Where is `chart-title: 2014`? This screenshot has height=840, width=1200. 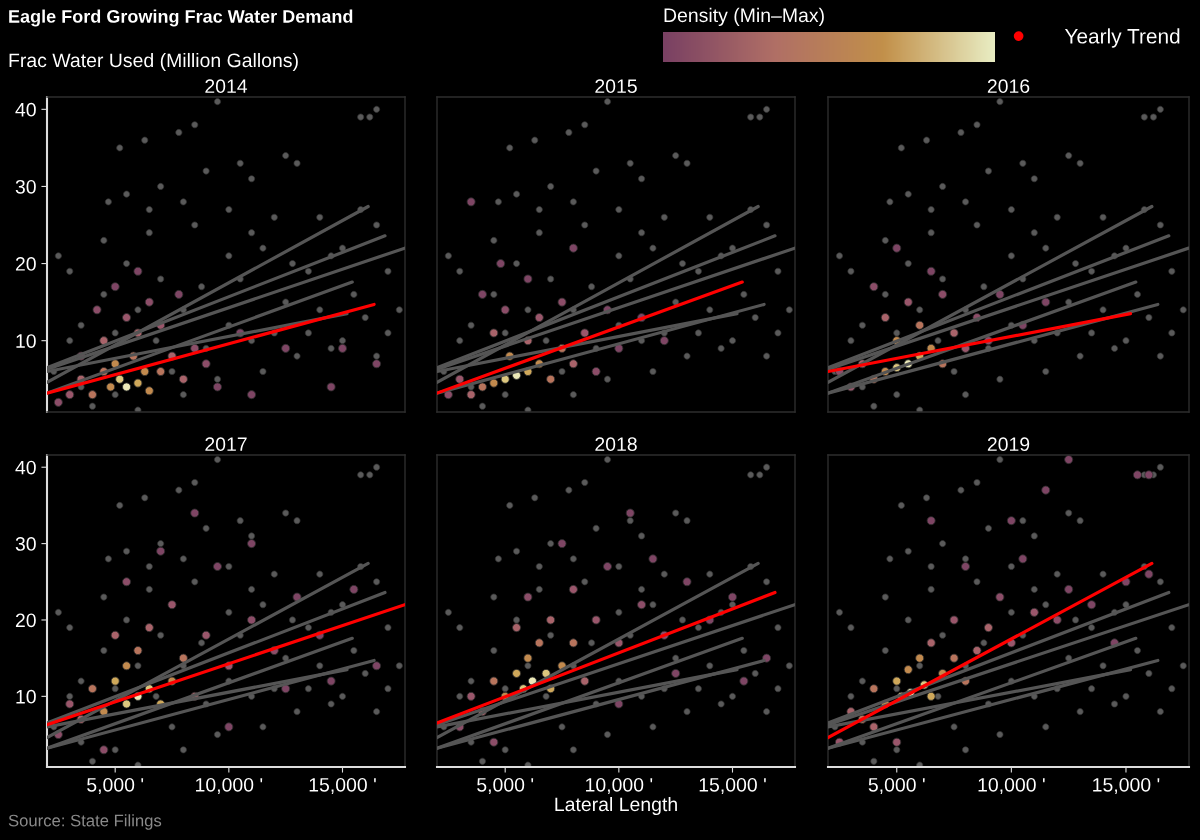 chart-title: 2014 is located at coordinates (226, 86).